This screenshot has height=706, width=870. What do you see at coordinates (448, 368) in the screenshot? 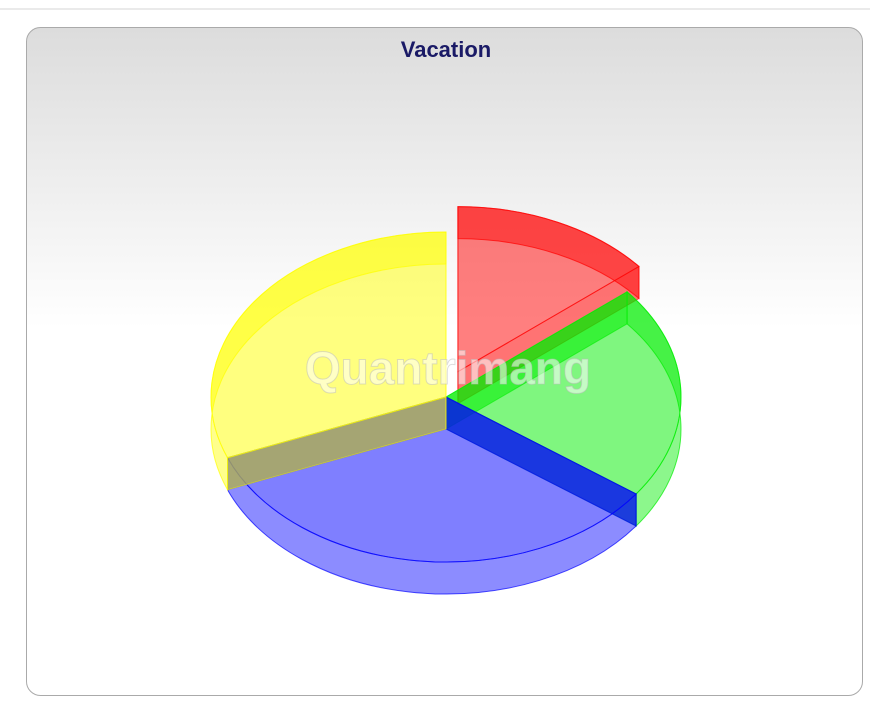
I see `watermark: Quantrimang` at bounding box center [448, 368].